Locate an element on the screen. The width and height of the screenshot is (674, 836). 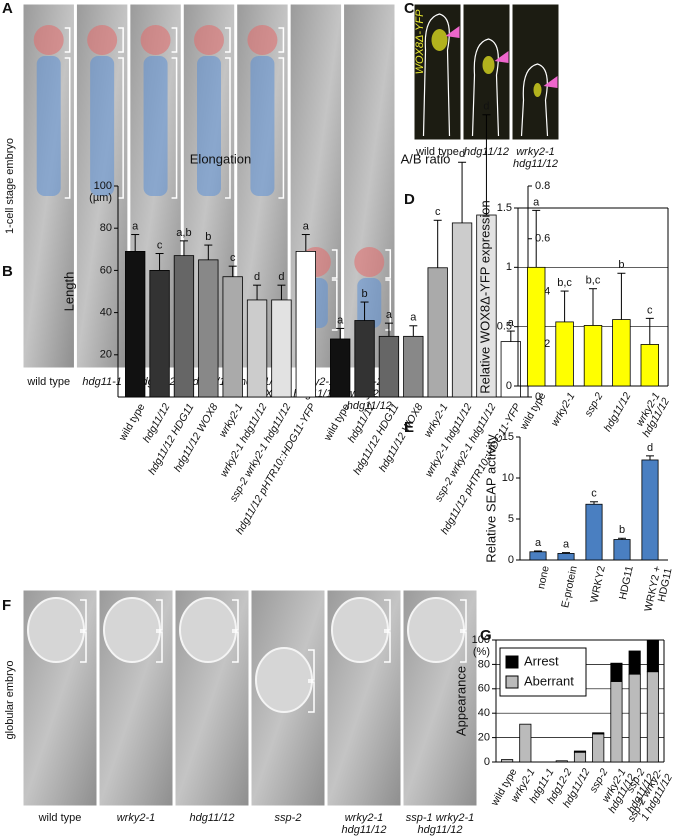
image-label: ssp-2 is located at coordinates (288, 818).